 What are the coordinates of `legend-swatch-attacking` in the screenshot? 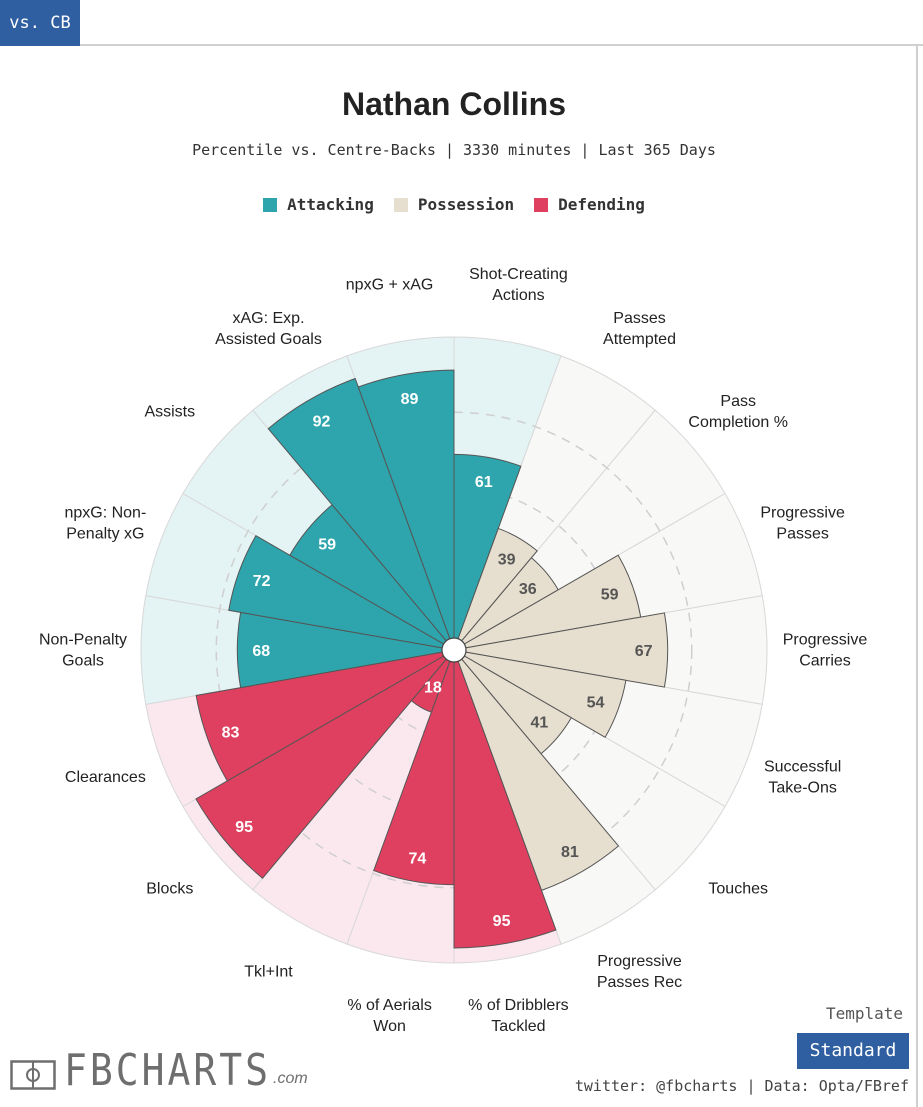 It's located at (270, 204).